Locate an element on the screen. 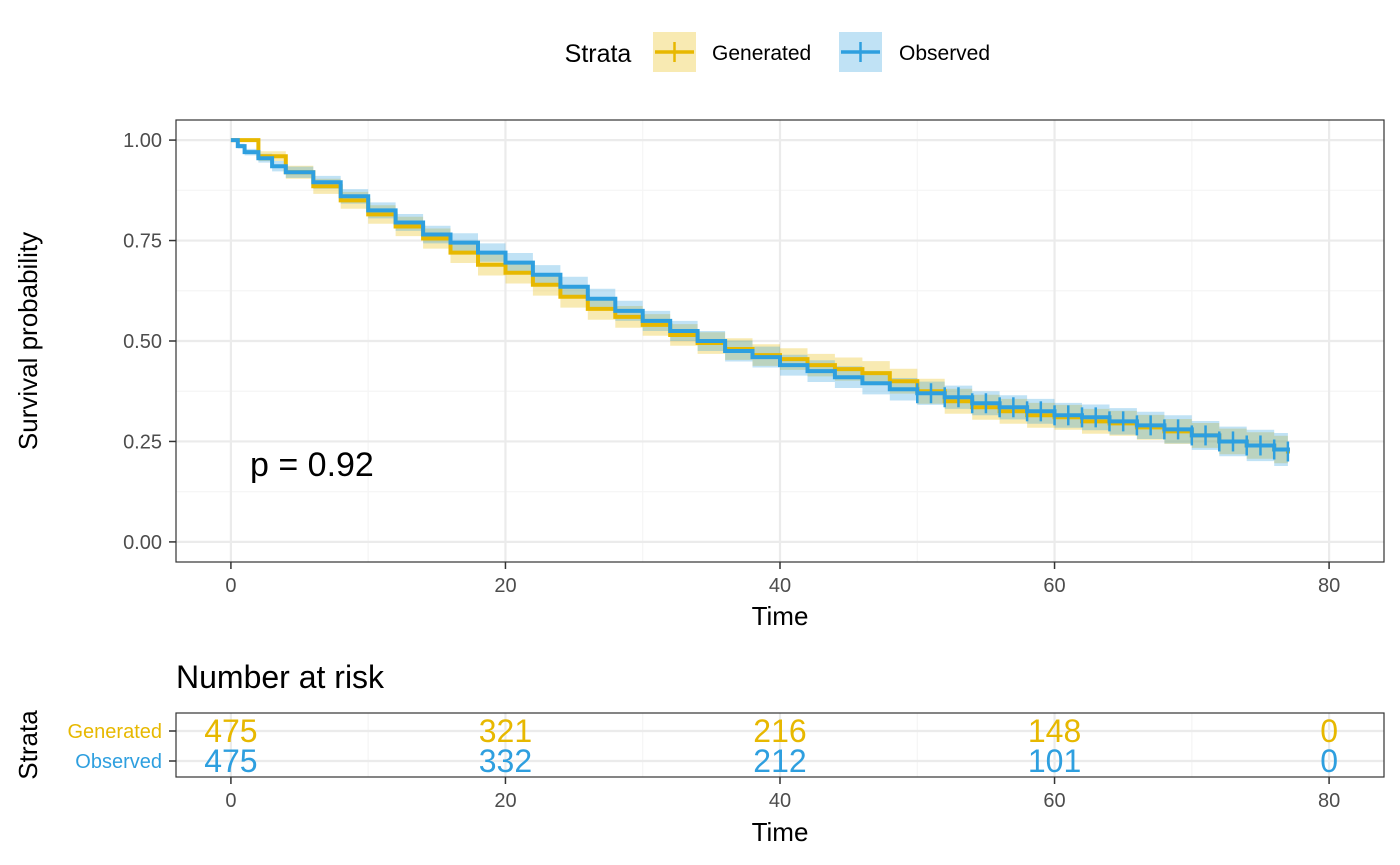  x-tick-label: 0 is located at coordinates (230, 586).